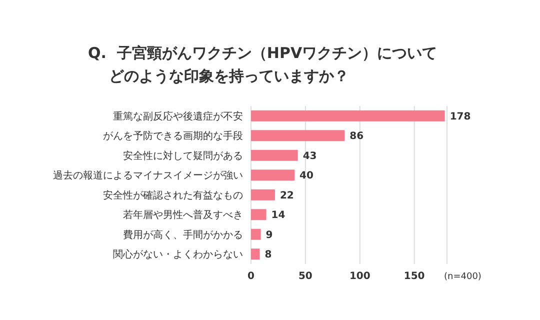 The image size is (540, 320). Describe the element at coordinates (463, 277) in the screenshot. I see `text: (n=400)` at that location.